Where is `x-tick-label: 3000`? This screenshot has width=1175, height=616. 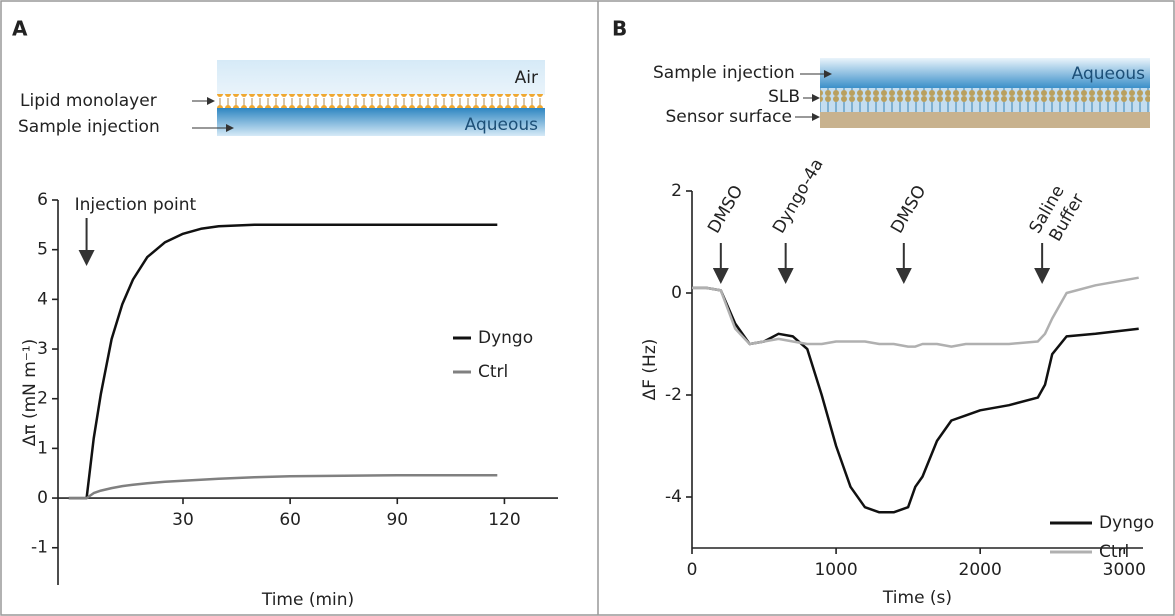 x-tick-label: 3000 is located at coordinates (1124, 570).